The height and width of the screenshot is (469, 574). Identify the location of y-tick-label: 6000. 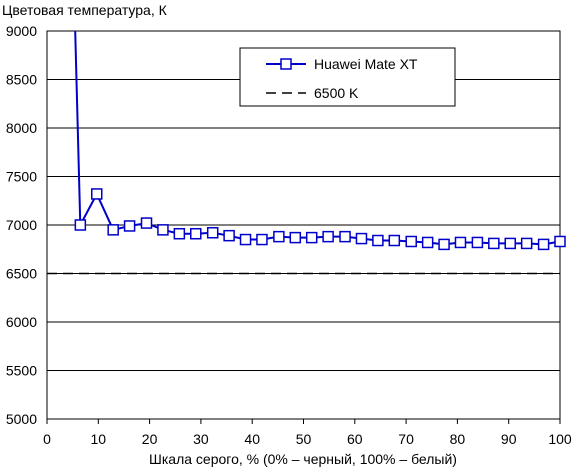
(21, 322).